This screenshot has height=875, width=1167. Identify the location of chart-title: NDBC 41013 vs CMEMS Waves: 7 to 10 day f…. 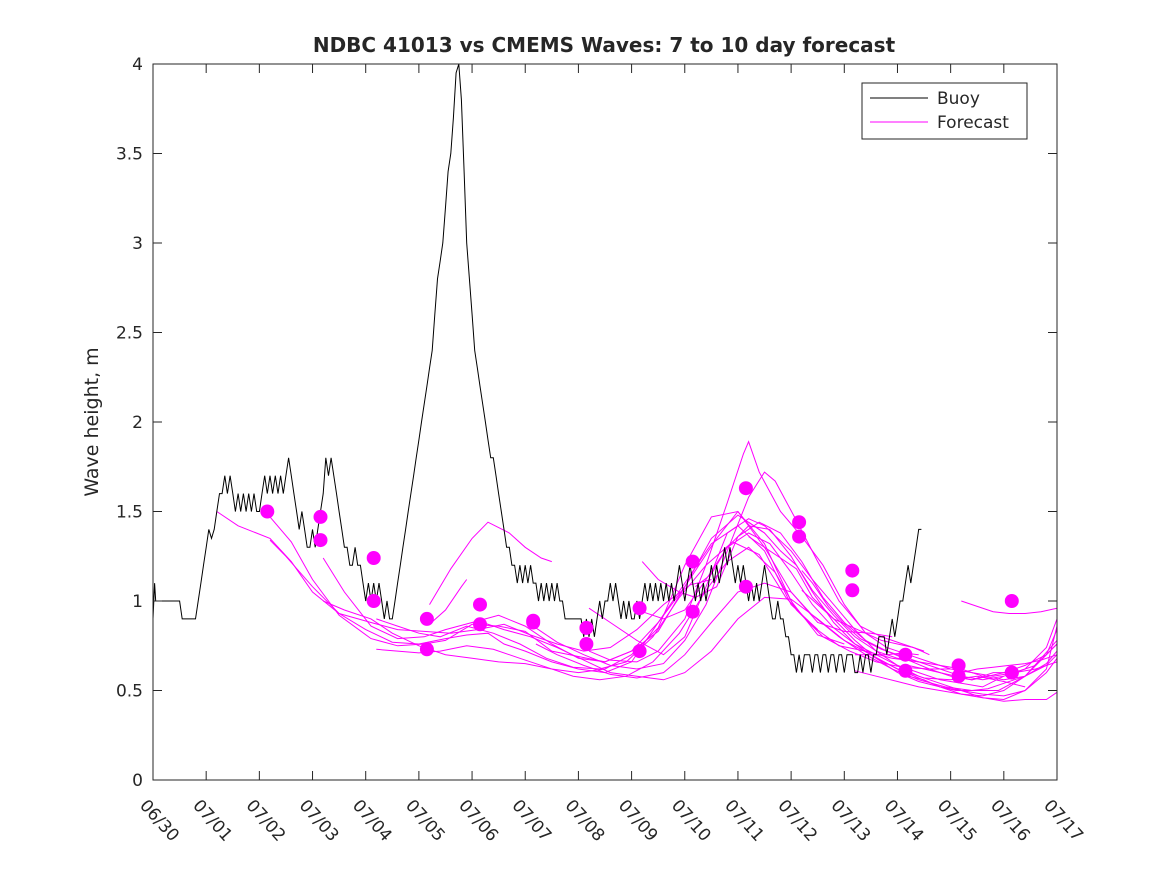
(604, 45).